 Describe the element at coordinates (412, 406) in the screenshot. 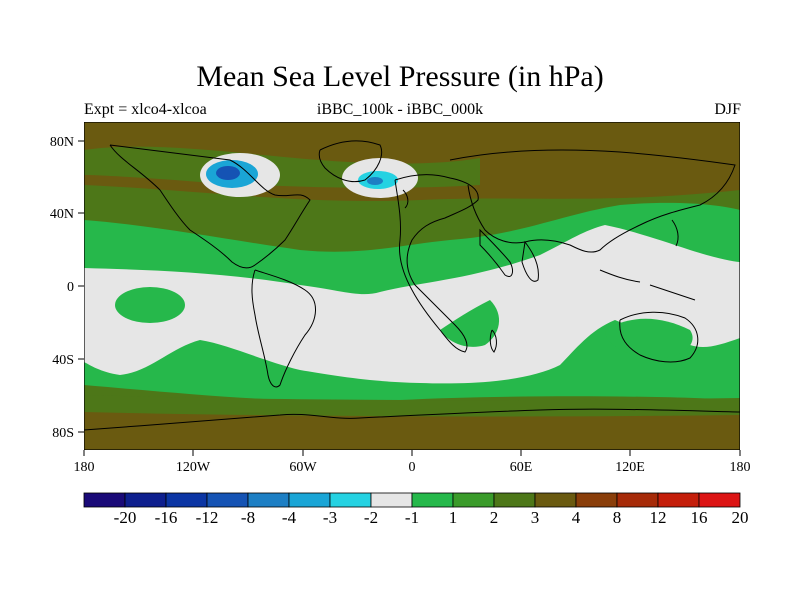

I see `field-south-band-green` at that location.